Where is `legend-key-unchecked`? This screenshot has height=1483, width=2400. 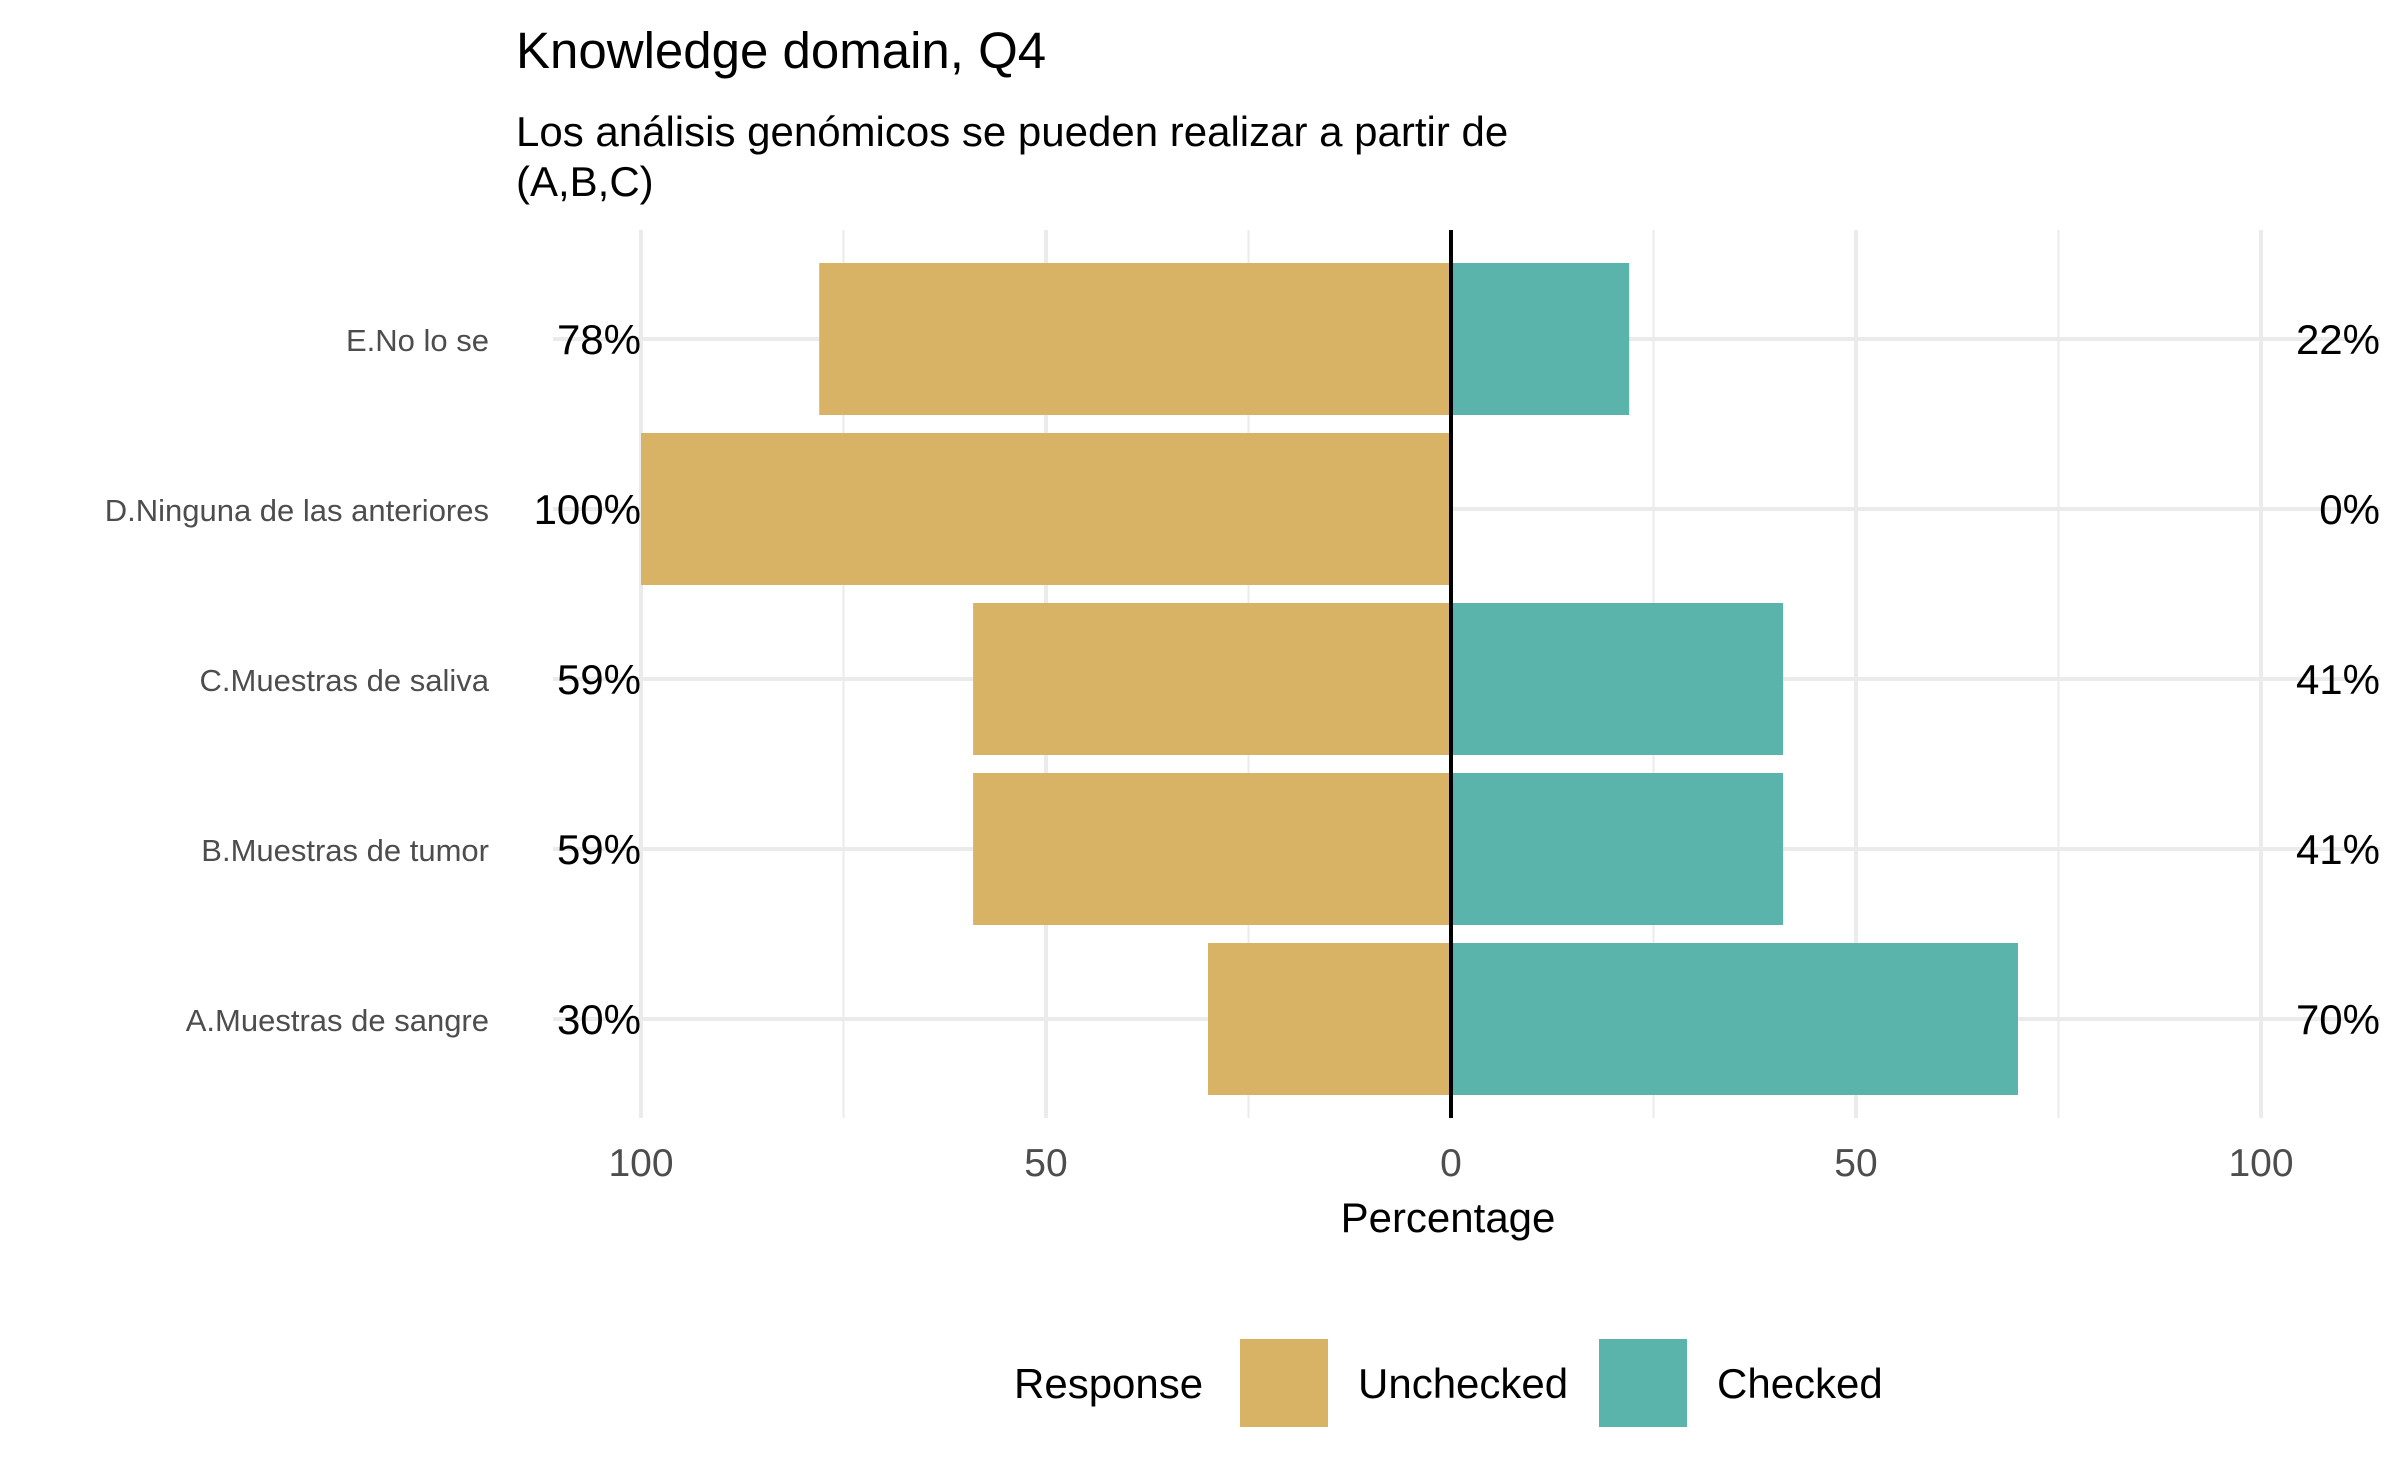
legend-key-unchecked is located at coordinates (1284, 1383).